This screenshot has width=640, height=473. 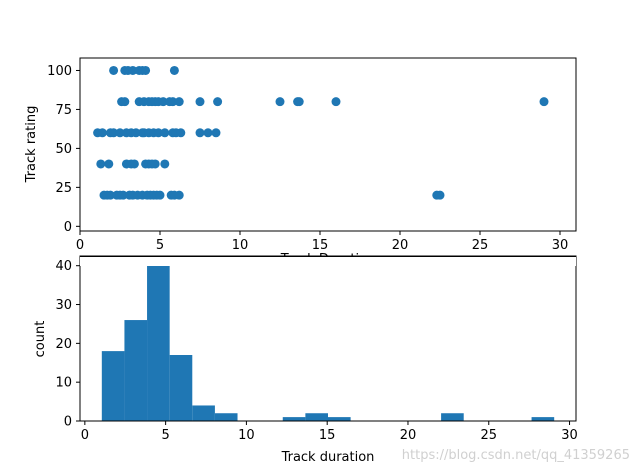 I want to click on watermark-text: https://blog.csdn.net/qq_41359265, so click(x=515, y=455).